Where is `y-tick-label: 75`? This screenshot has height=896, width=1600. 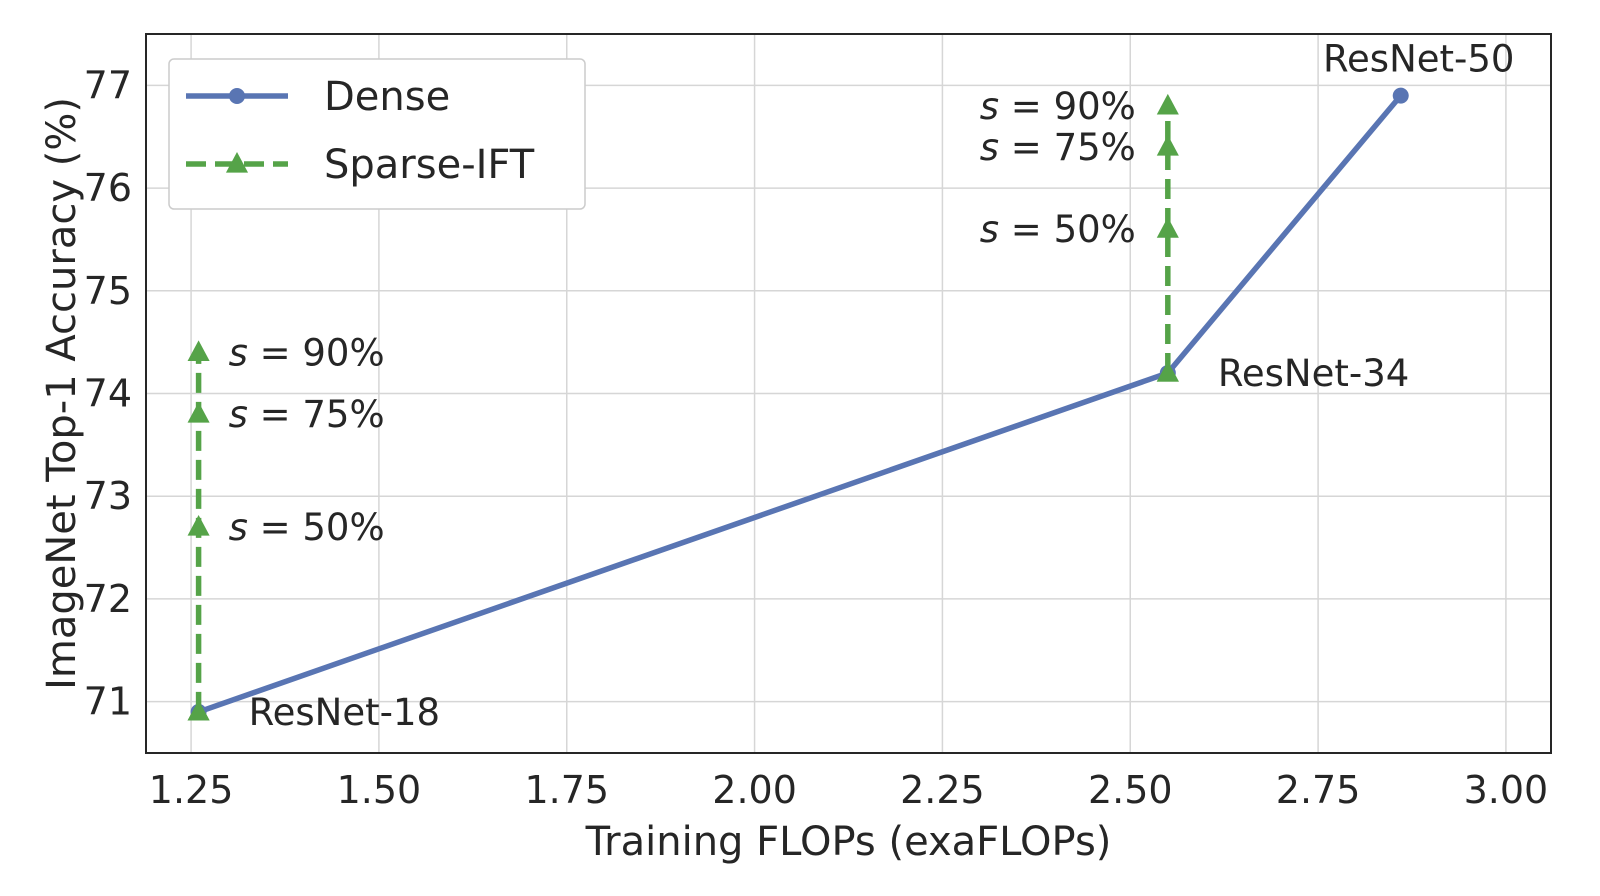
y-tick-label: 75 is located at coordinates (108, 291).